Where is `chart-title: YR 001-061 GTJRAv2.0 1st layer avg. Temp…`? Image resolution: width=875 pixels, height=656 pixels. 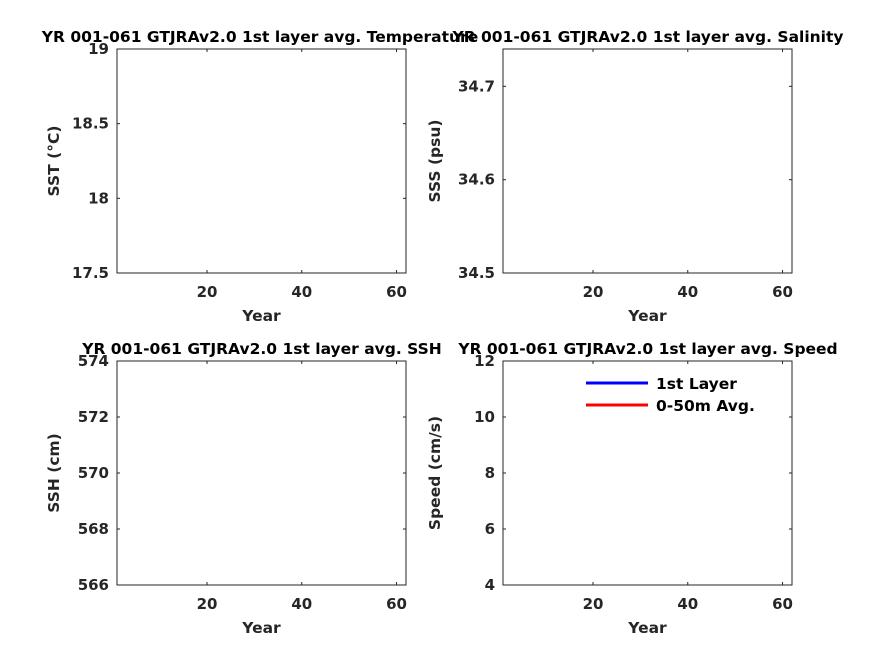
chart-title: YR 001-061 GTJRAv2.0 1st layer avg. Temp… is located at coordinates (259, 37).